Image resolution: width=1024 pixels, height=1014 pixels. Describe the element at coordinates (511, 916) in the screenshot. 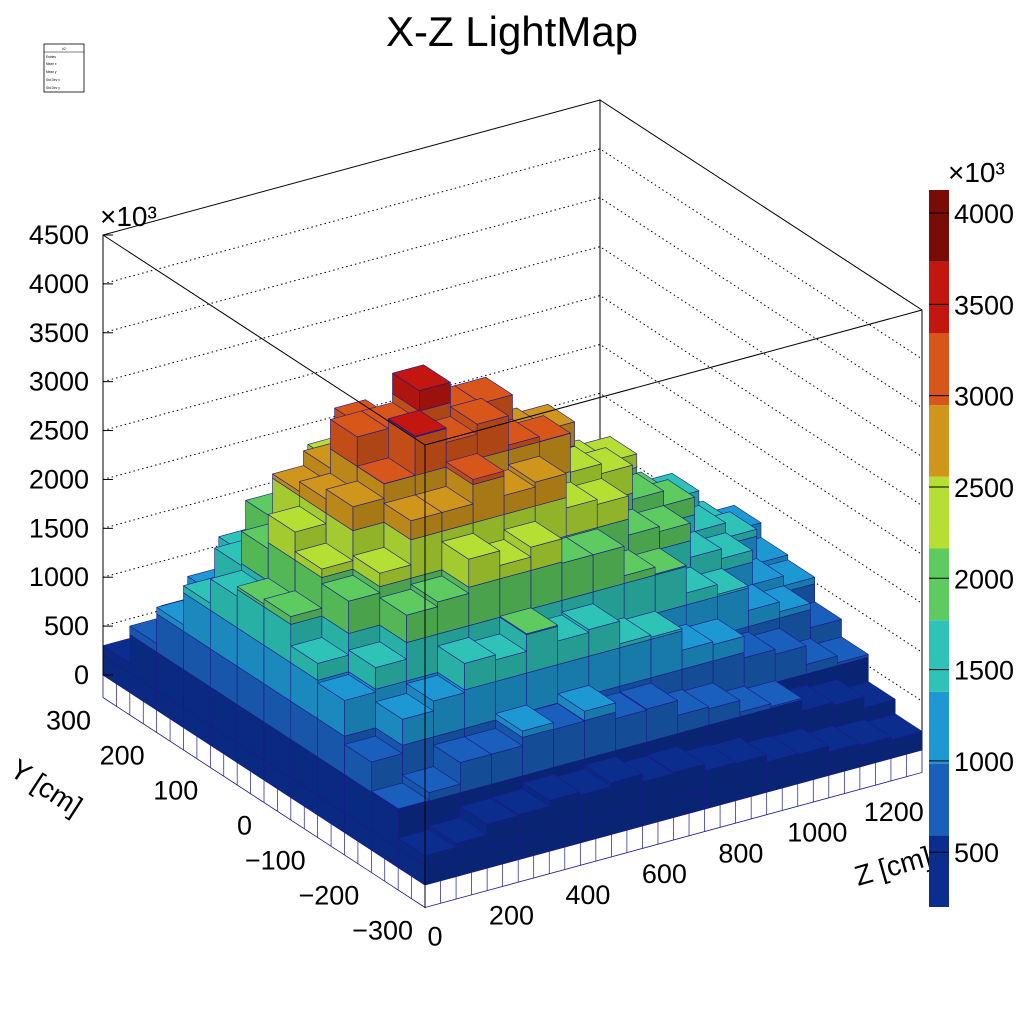

I see `x-tick-label: 200` at that location.